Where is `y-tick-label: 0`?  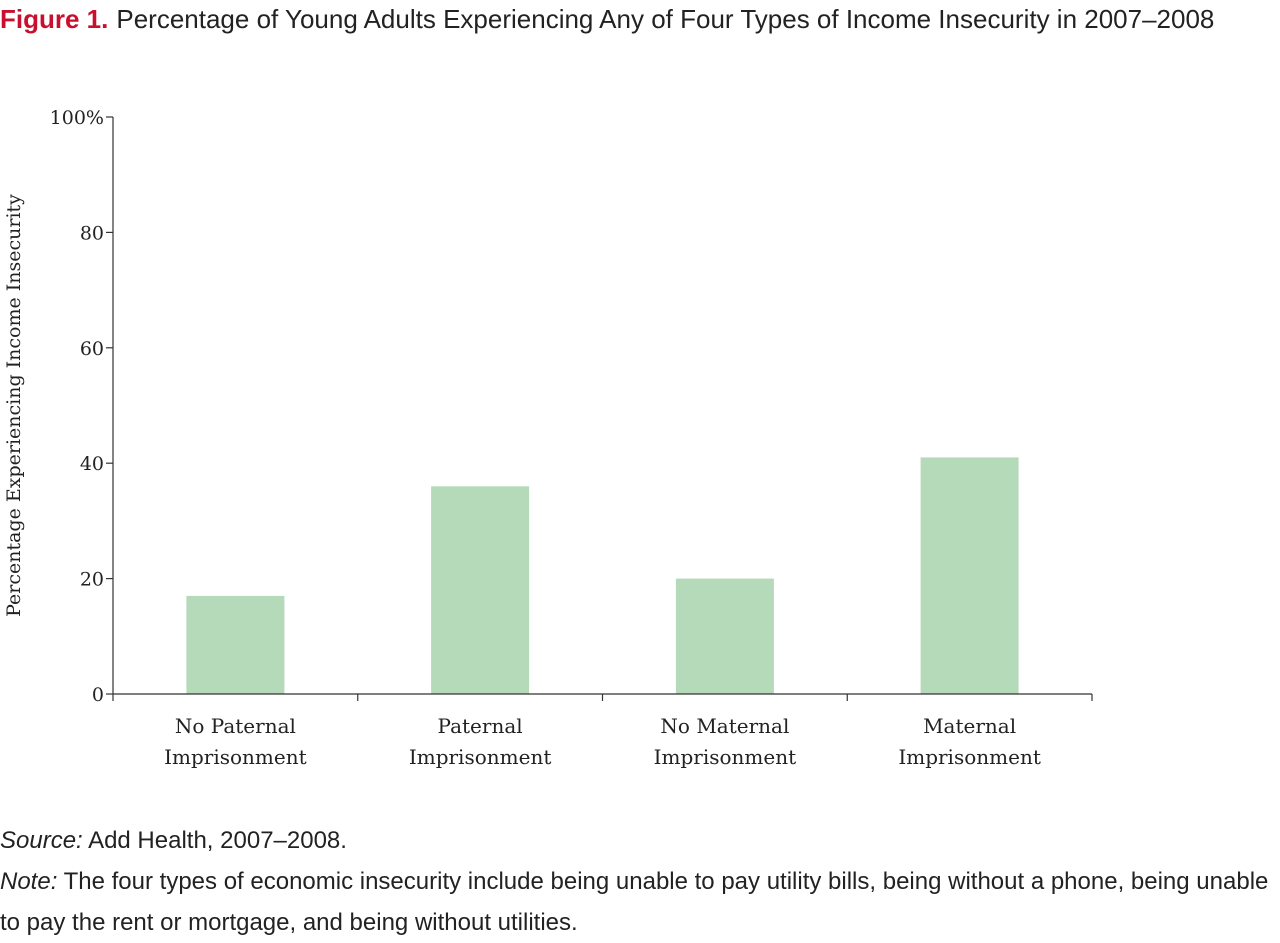 y-tick-label: 0 is located at coordinates (98, 695).